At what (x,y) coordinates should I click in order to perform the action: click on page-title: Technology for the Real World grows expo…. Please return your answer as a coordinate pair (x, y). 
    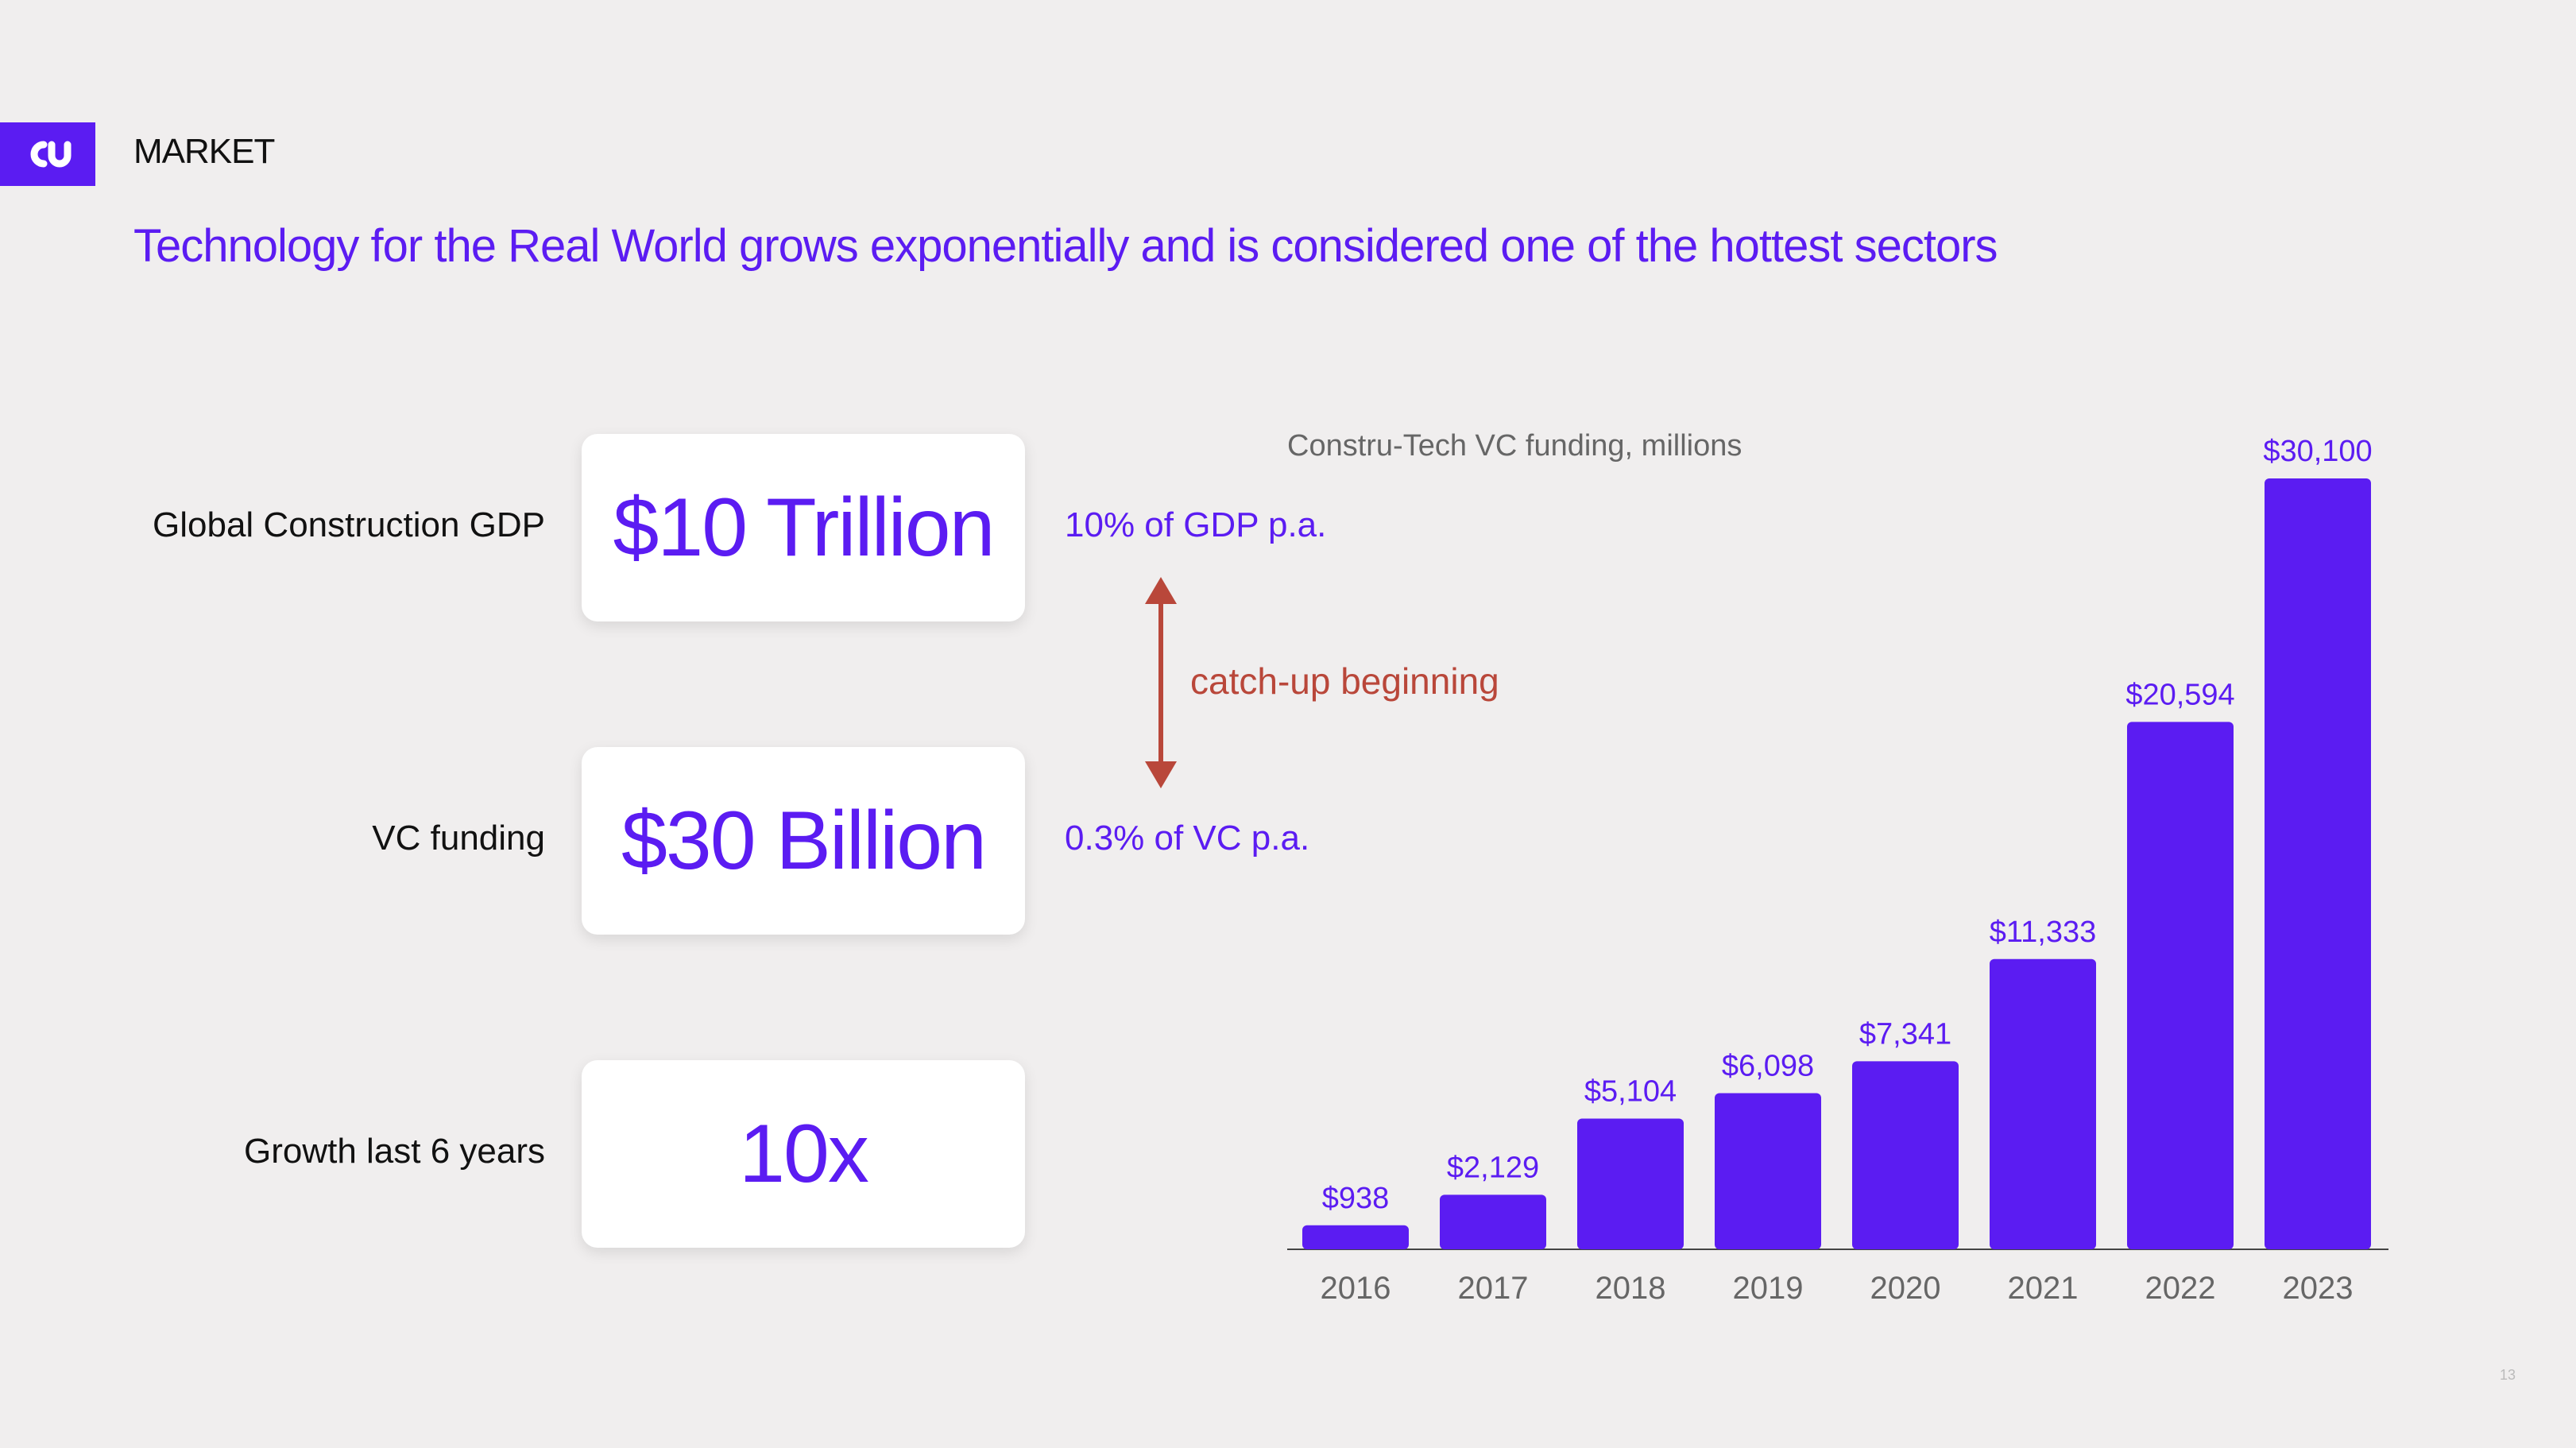
    Looking at the image, I should click on (1065, 246).